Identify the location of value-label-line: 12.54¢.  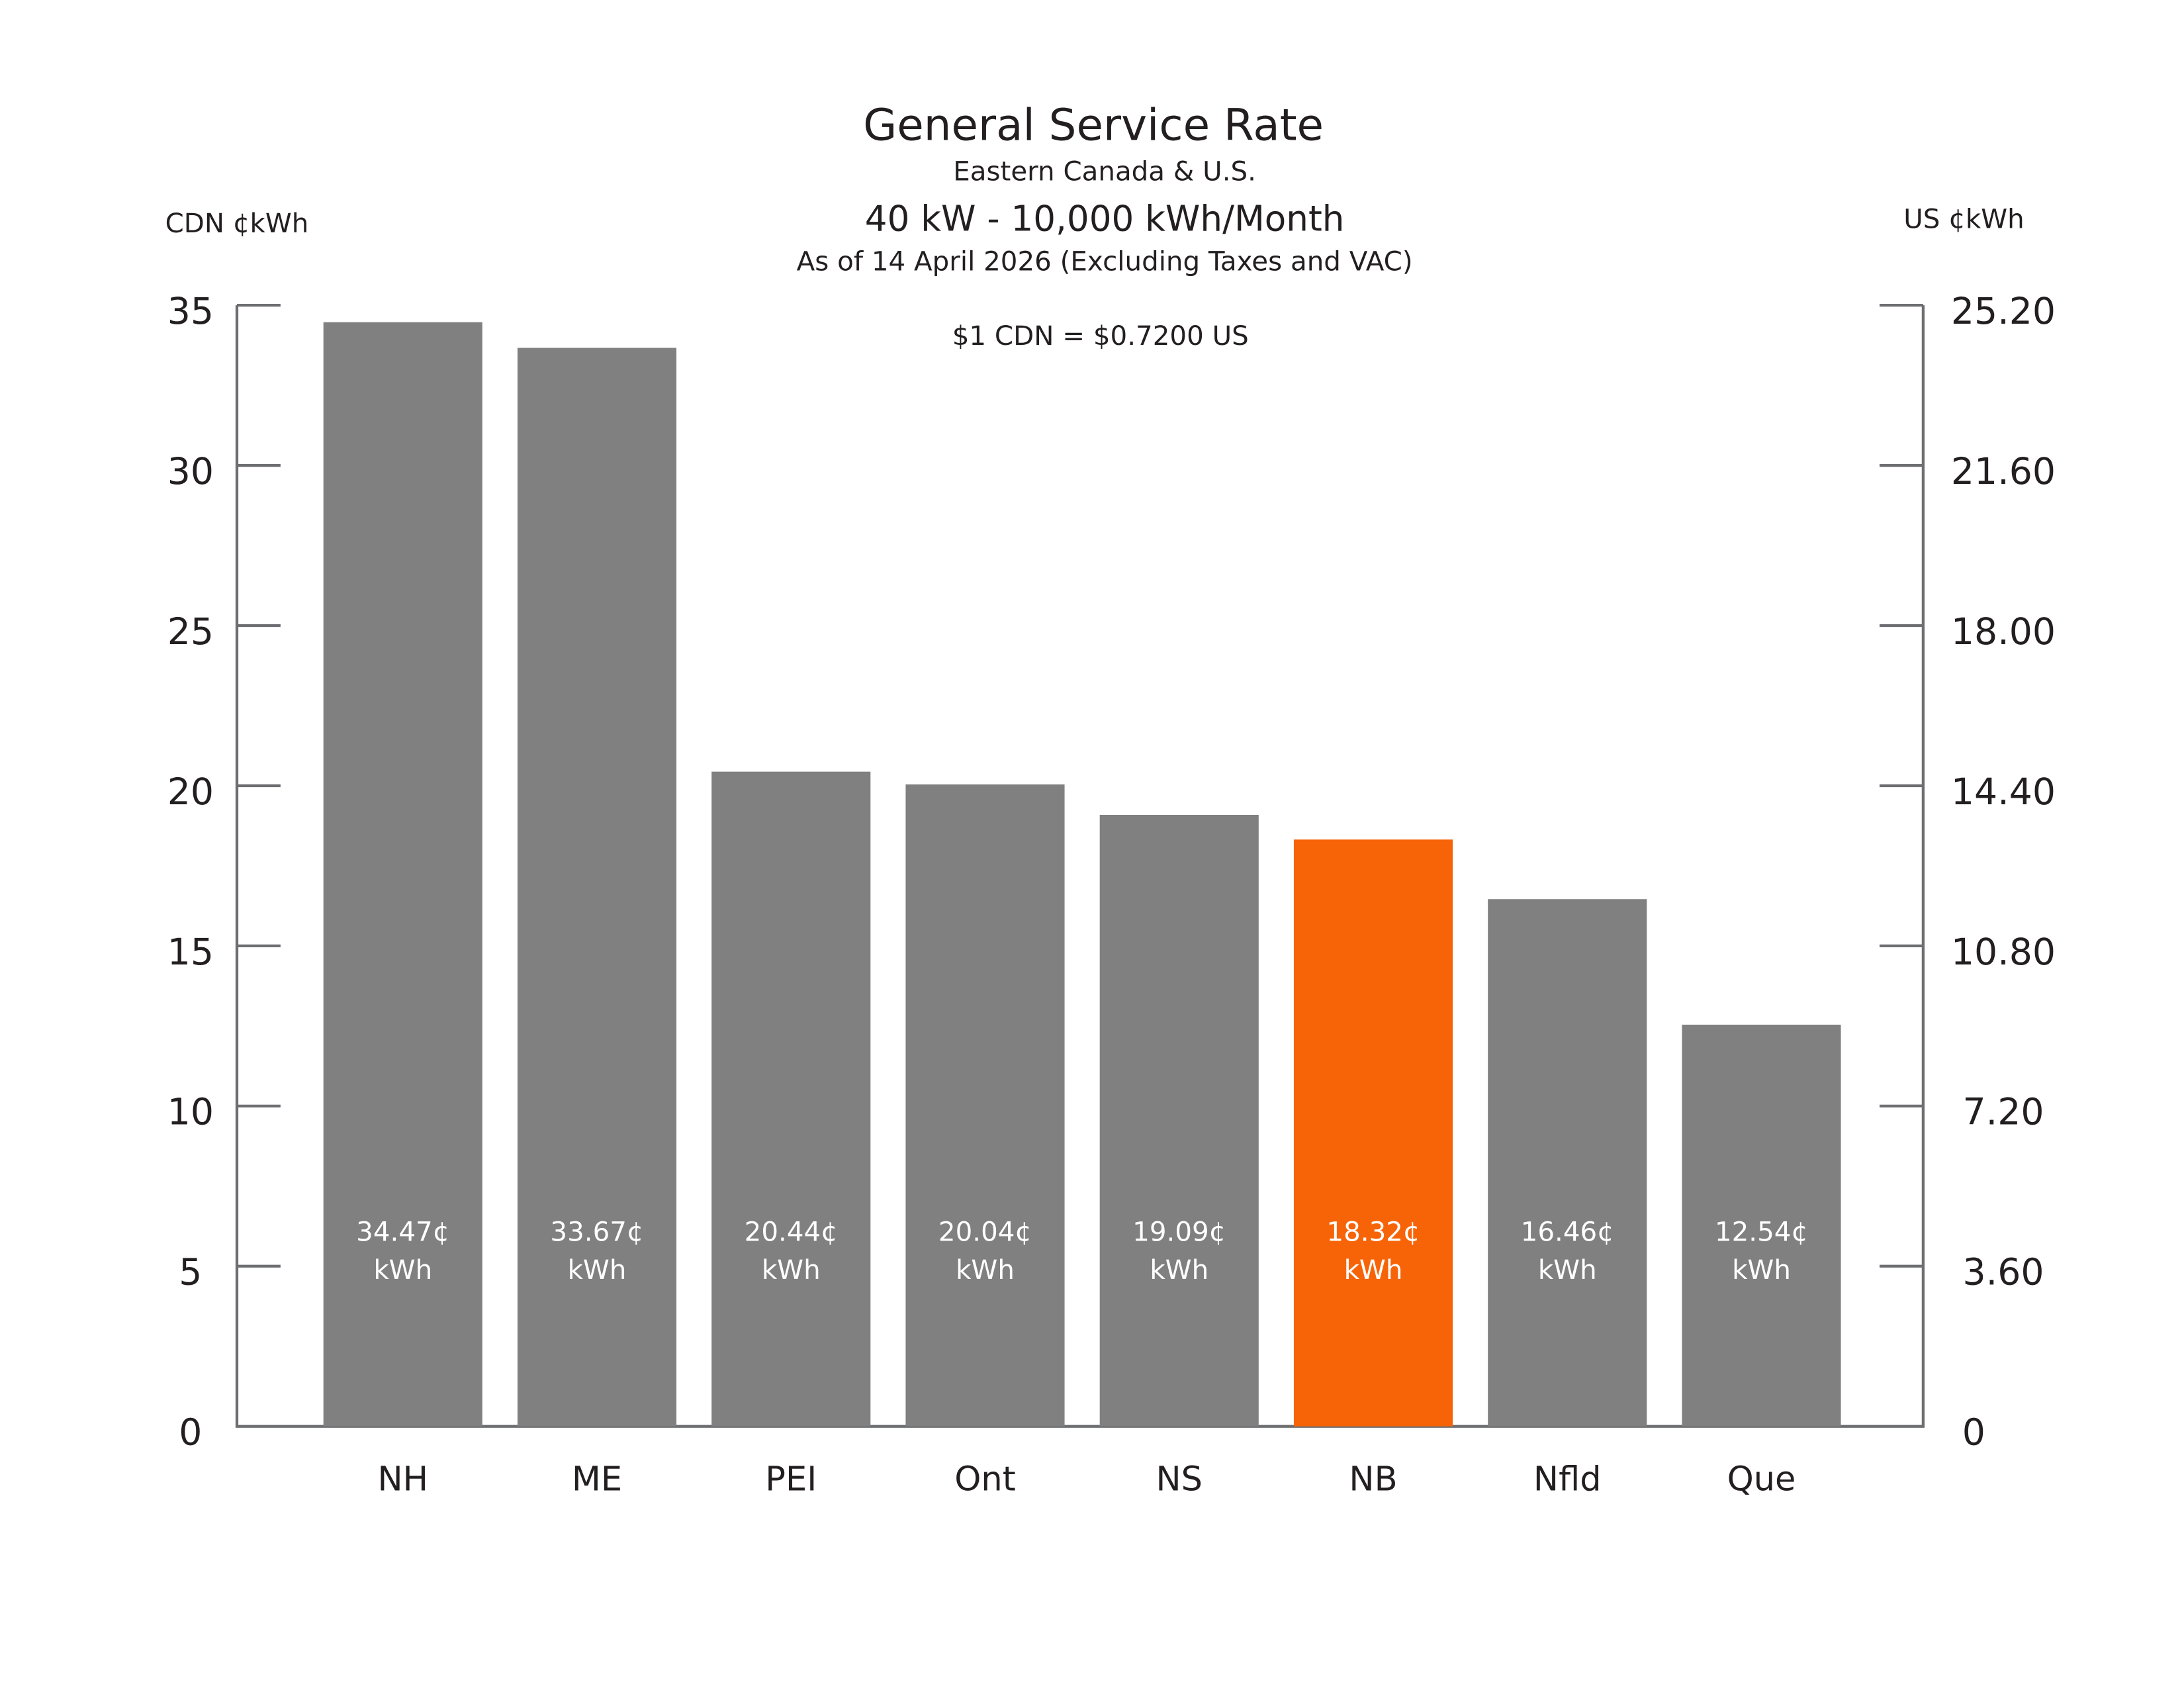
(1761, 1232).